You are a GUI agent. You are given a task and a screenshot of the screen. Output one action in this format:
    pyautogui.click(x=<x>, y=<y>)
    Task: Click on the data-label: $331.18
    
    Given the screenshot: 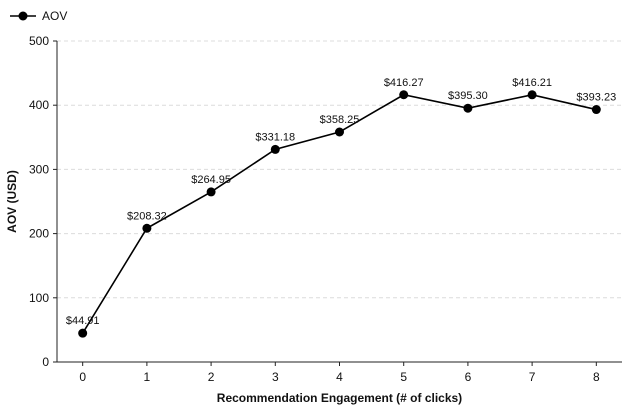 What is the action you would take?
    pyautogui.click(x=275, y=137)
    